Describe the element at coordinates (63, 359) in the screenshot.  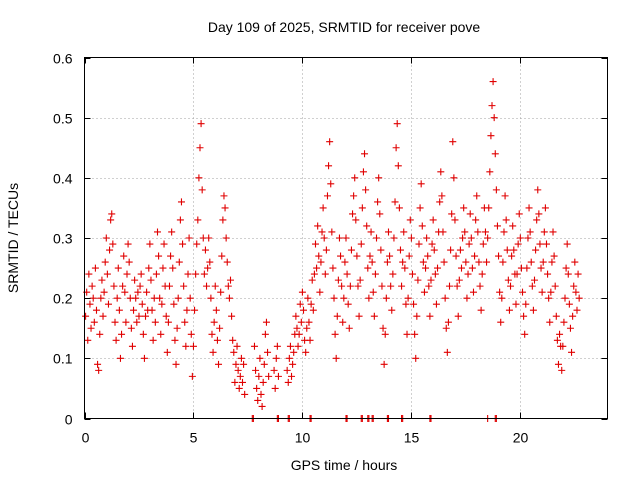
I see `y-tick-label: 0.1` at that location.